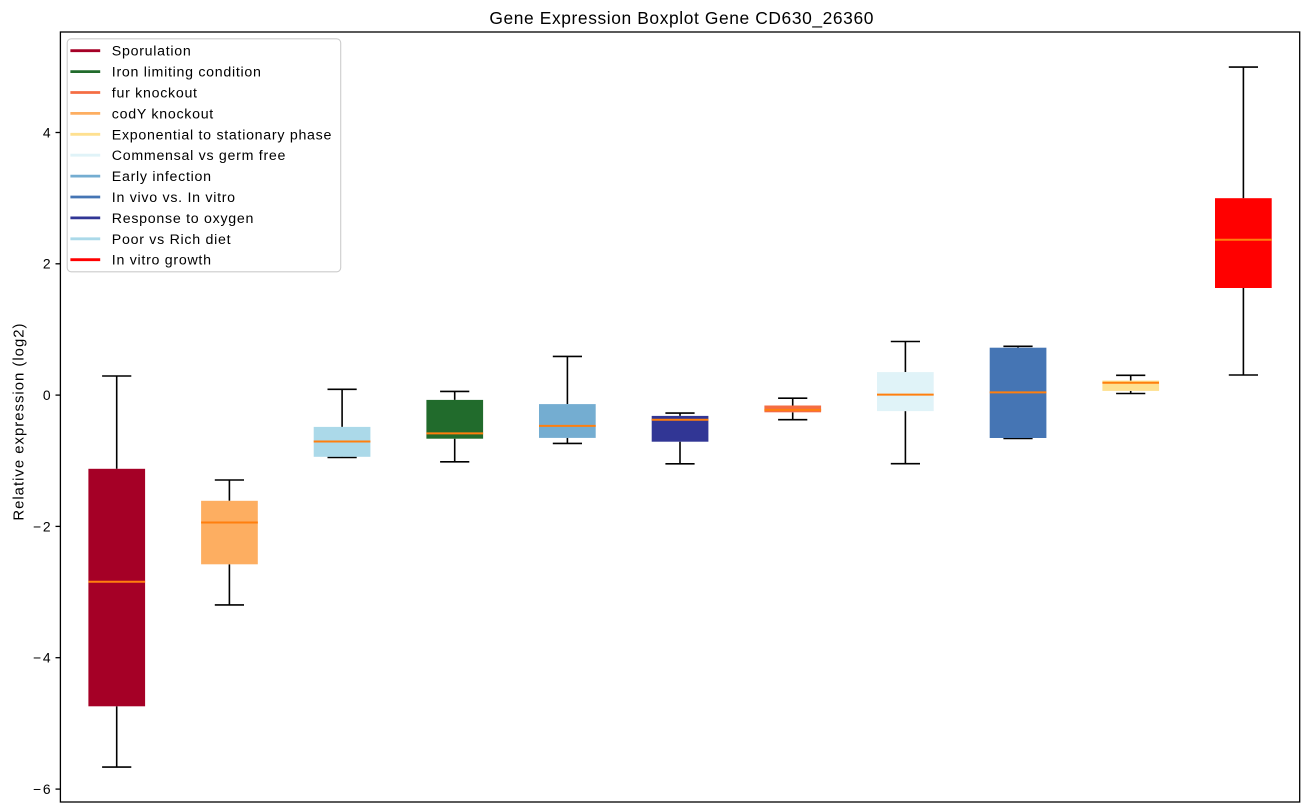 This screenshot has width=1309, height=812. Describe the element at coordinates (222, 135) in the screenshot. I see `svg-text:Exponential to stationary phas: Exponential to stationary phase` at that location.